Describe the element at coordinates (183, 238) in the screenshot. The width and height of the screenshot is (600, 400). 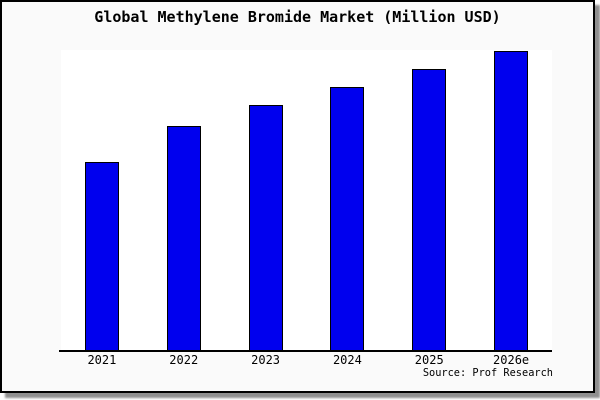
I see `bar-2022` at that location.